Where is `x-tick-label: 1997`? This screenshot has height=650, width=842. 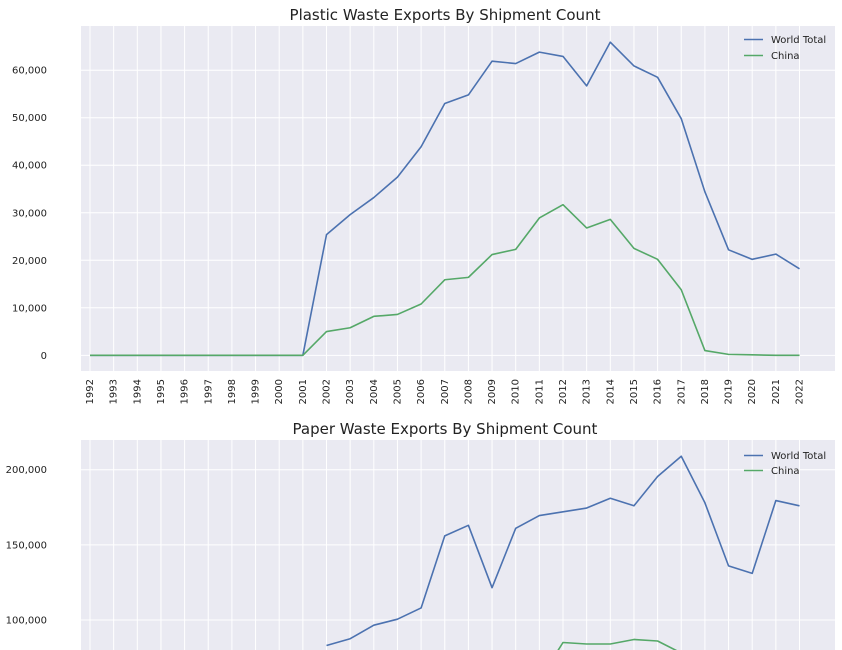 x-tick-label: 1997 is located at coordinates (208, 391).